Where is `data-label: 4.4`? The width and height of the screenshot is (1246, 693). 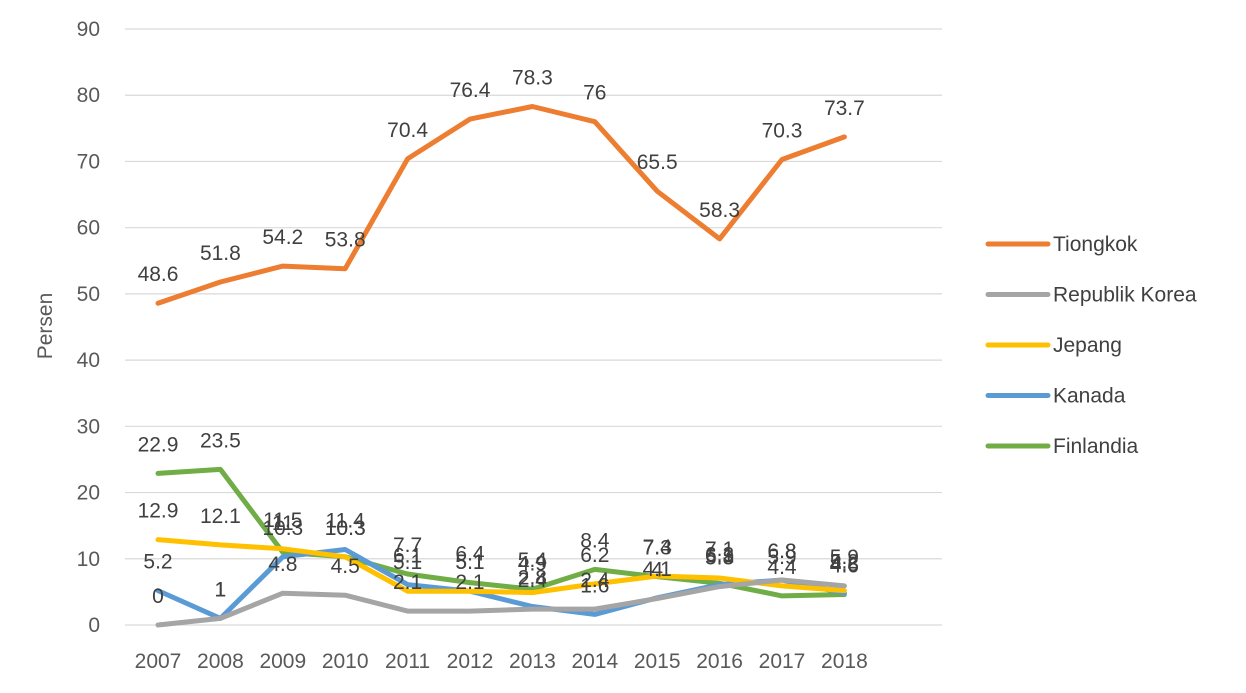
data-label: 4.4 is located at coordinates (782, 567).